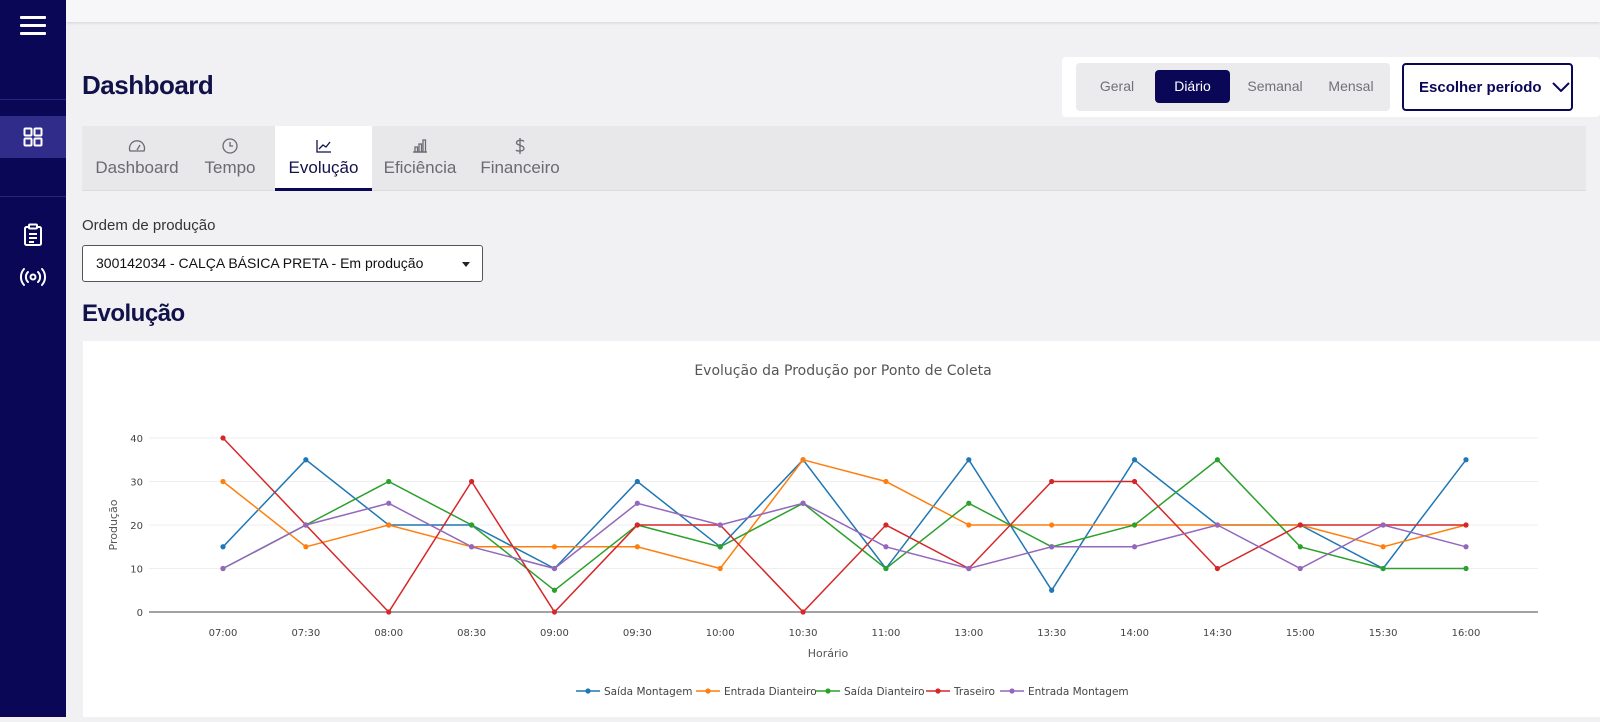 Image resolution: width=1600 pixels, height=722 pixels. I want to click on period-option-geral: Geral, so click(1117, 86).